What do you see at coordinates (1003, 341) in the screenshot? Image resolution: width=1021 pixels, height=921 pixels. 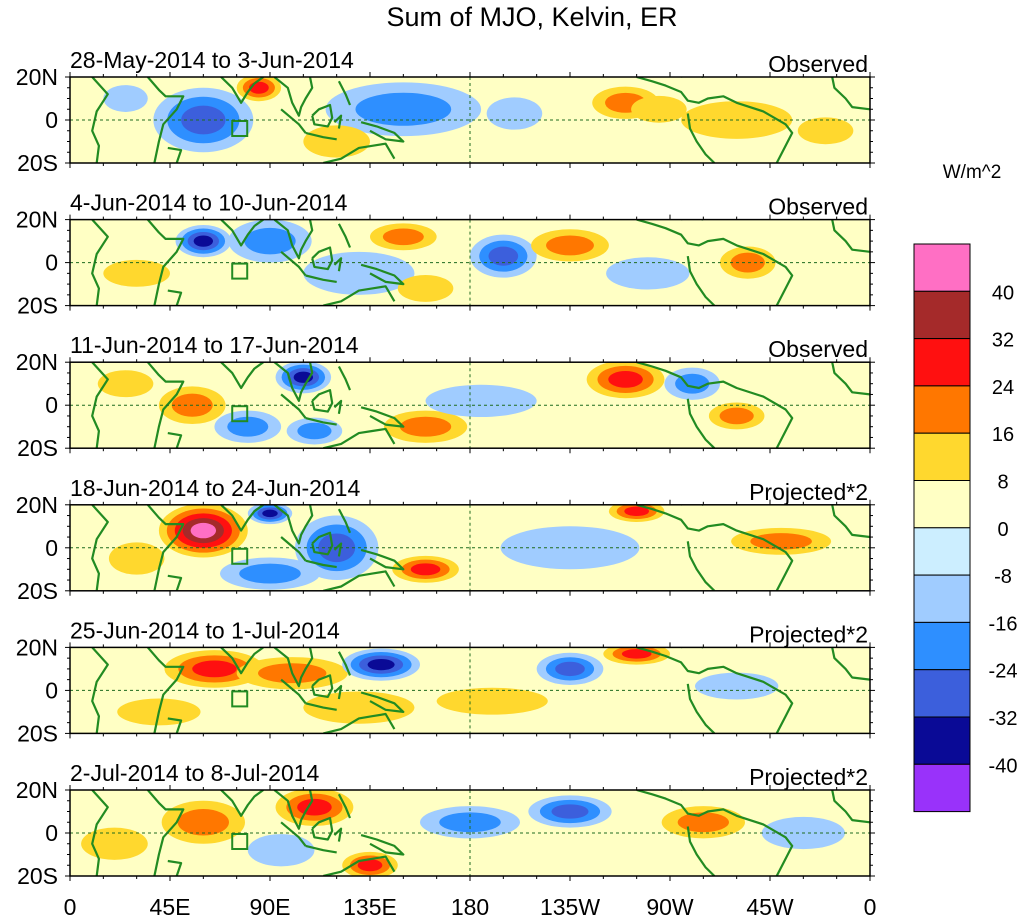 I see `colorbar-label: 32` at bounding box center [1003, 341].